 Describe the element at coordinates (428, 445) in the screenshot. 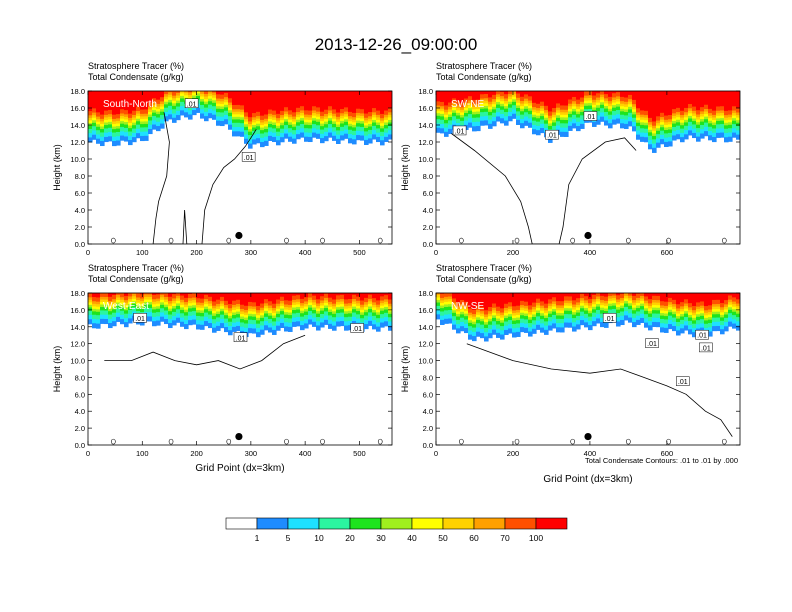

I see `y-tick-label: 0.0` at that location.